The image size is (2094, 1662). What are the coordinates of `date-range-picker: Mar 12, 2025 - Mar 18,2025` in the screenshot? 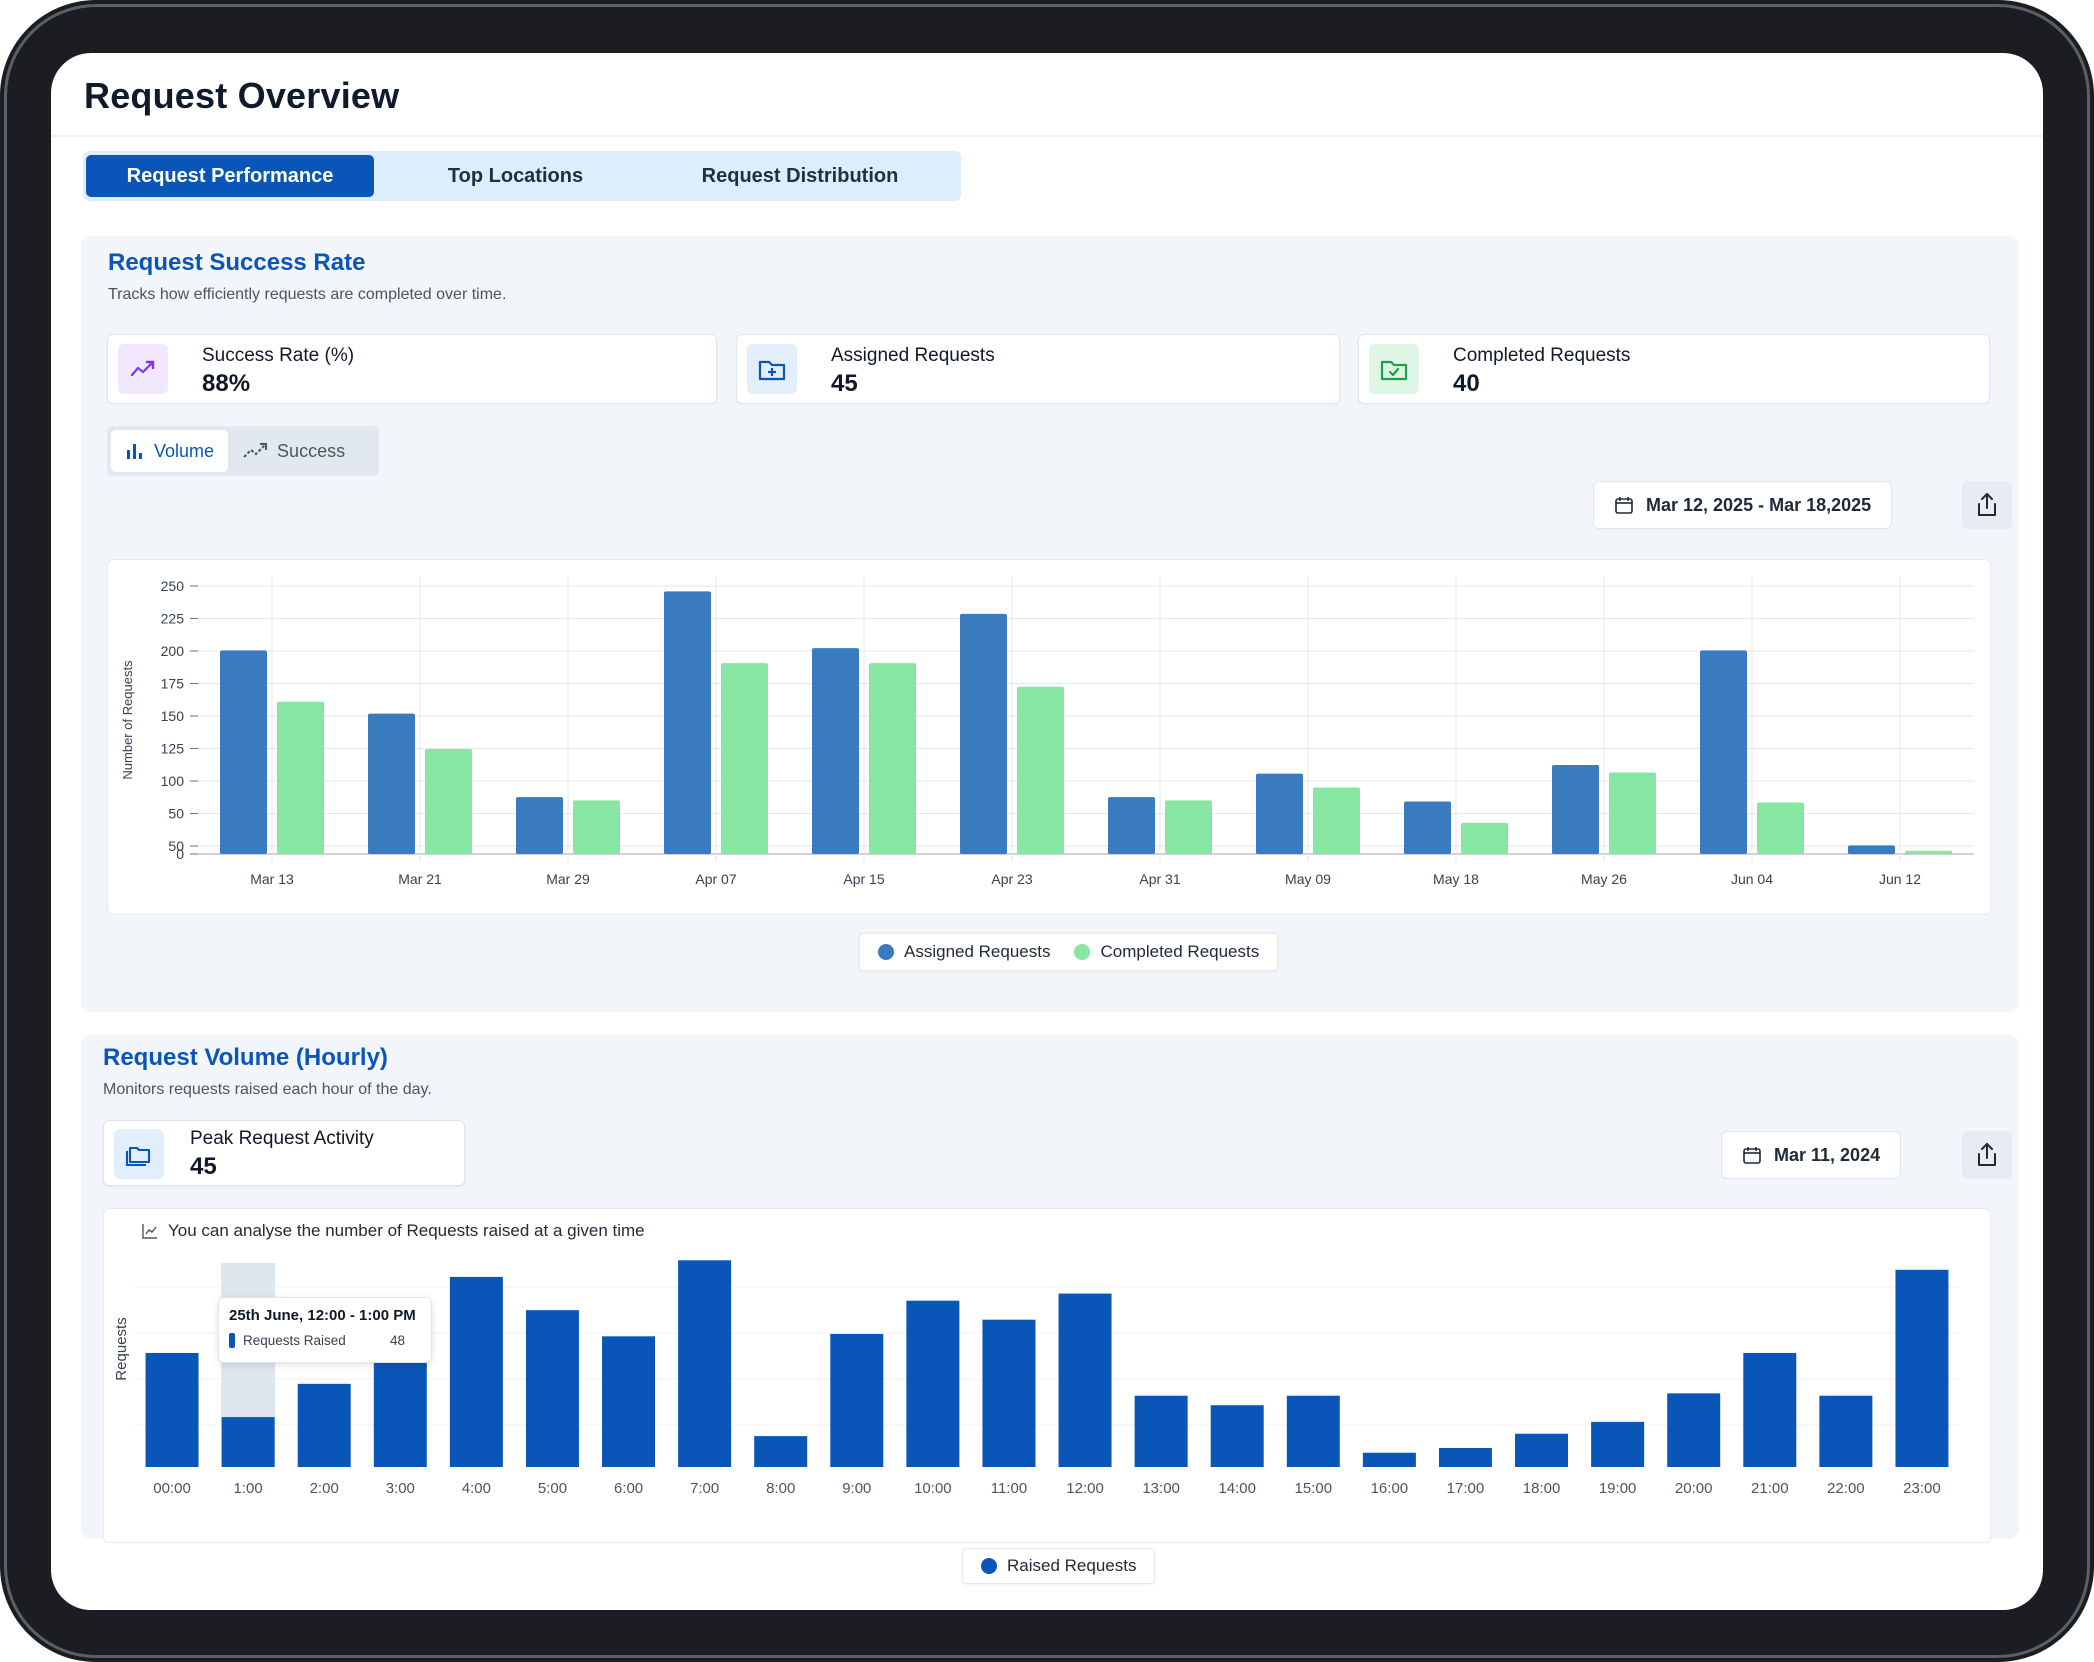 It's located at (1743, 505).